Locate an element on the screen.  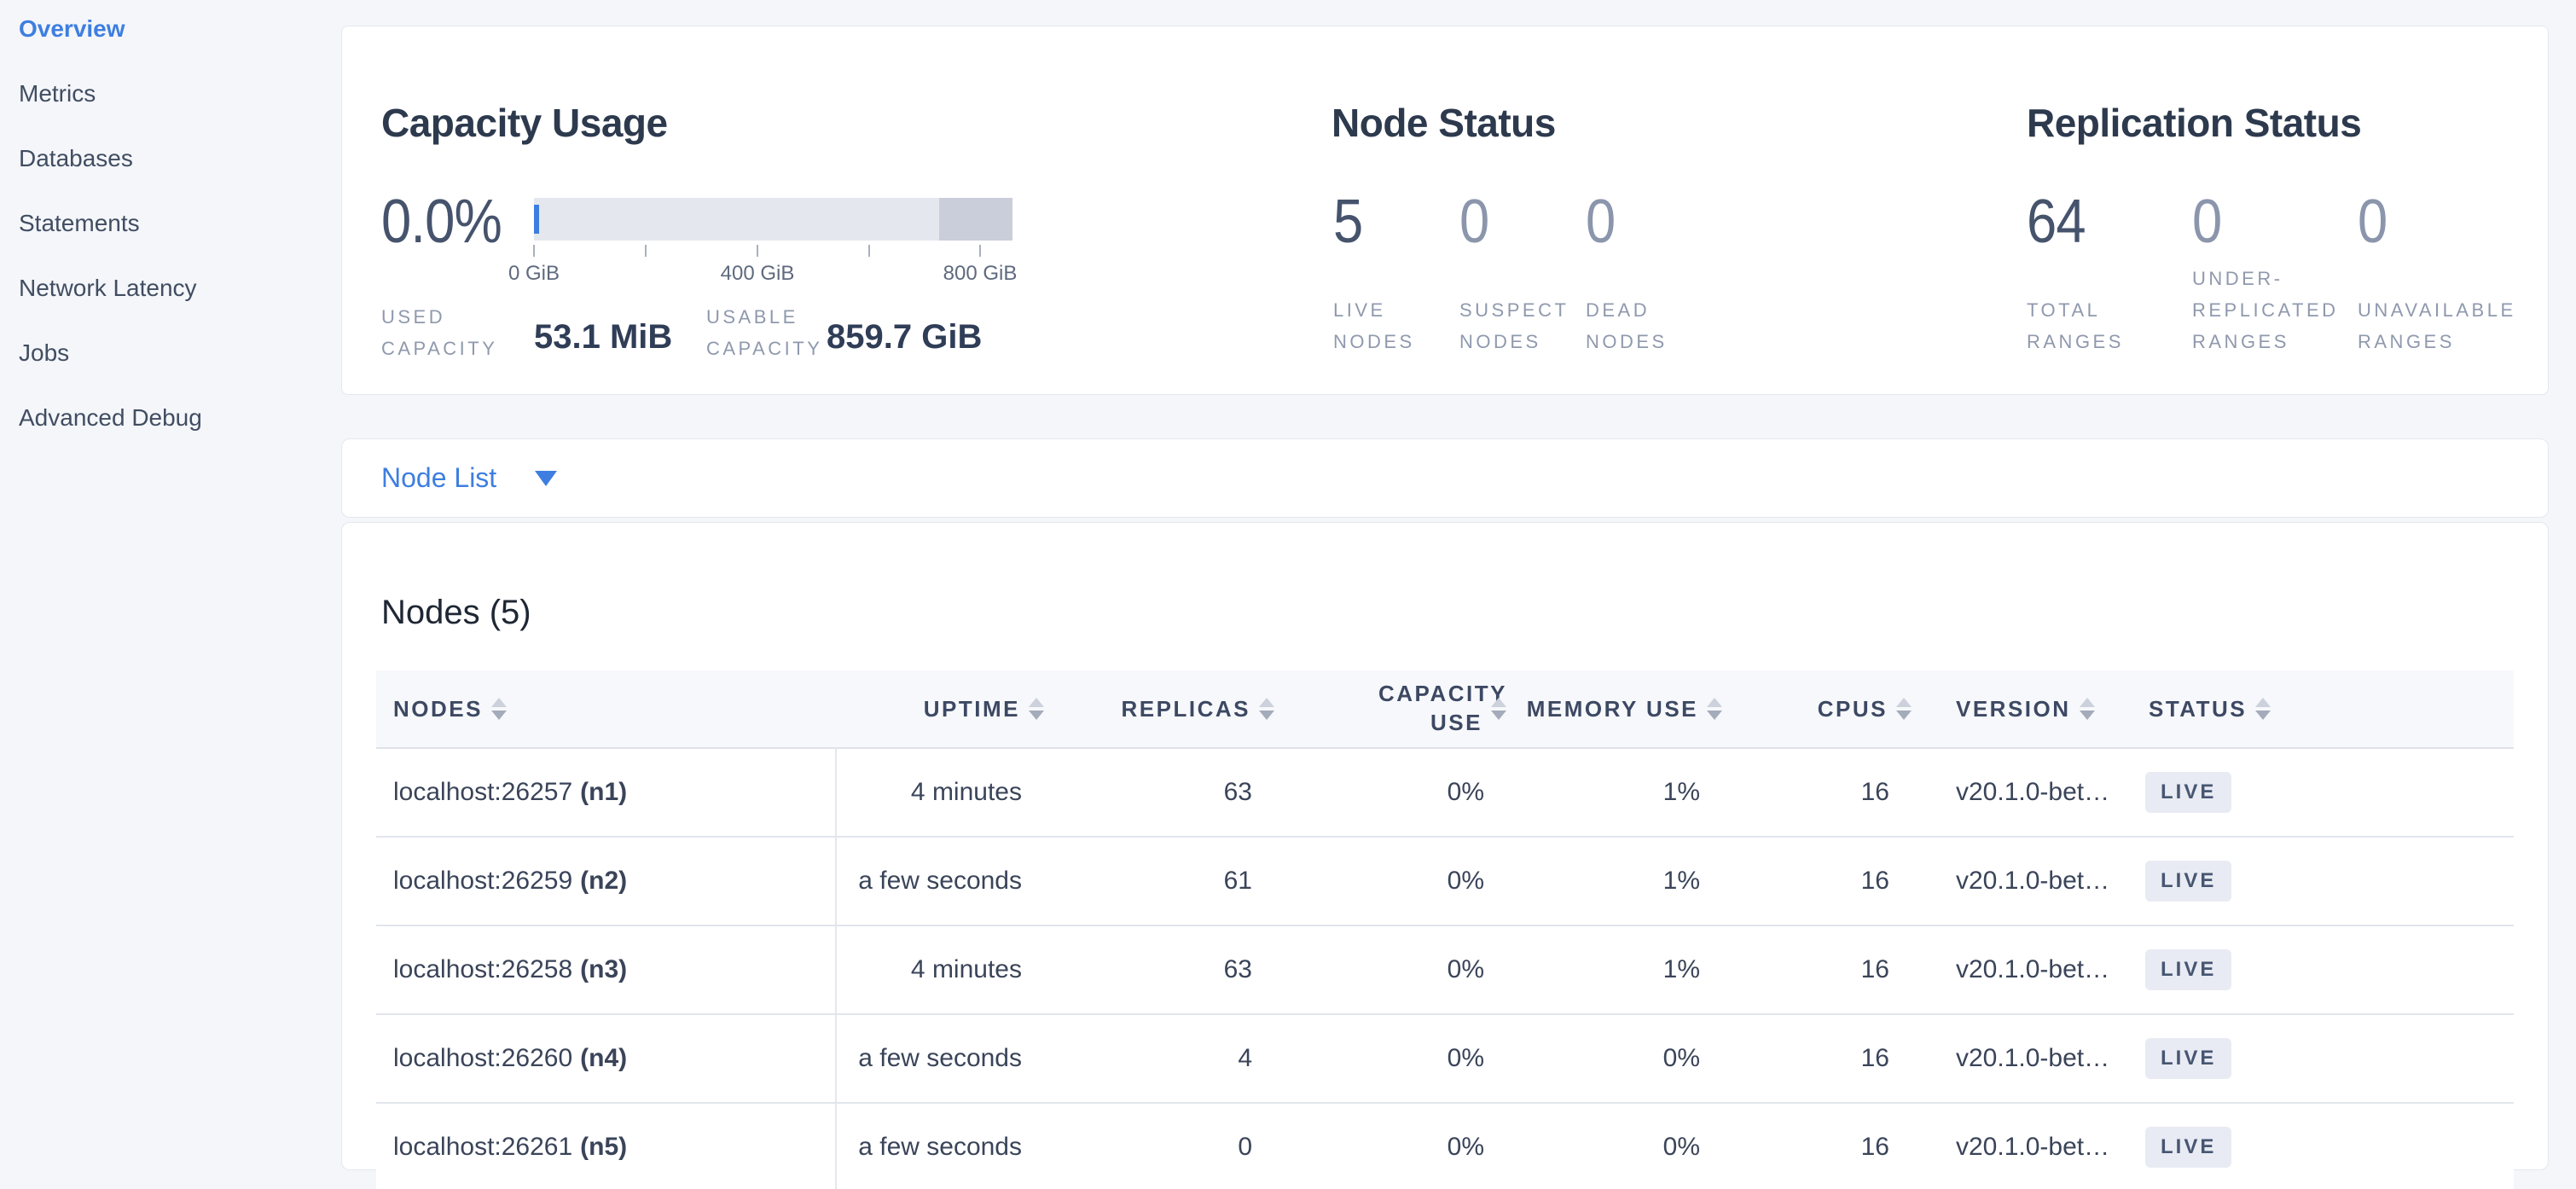
column-header-status: STATUS is located at coordinates (2329, 708).